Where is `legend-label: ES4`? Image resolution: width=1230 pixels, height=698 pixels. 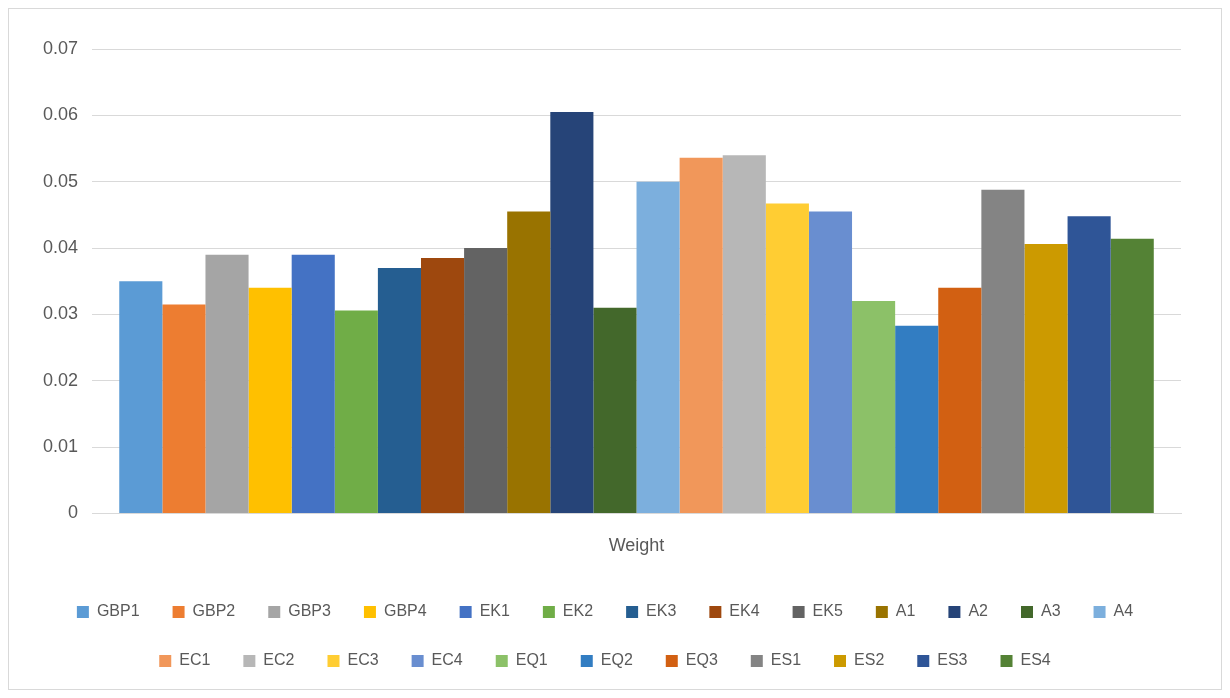
legend-label: ES4 is located at coordinates (1035, 660).